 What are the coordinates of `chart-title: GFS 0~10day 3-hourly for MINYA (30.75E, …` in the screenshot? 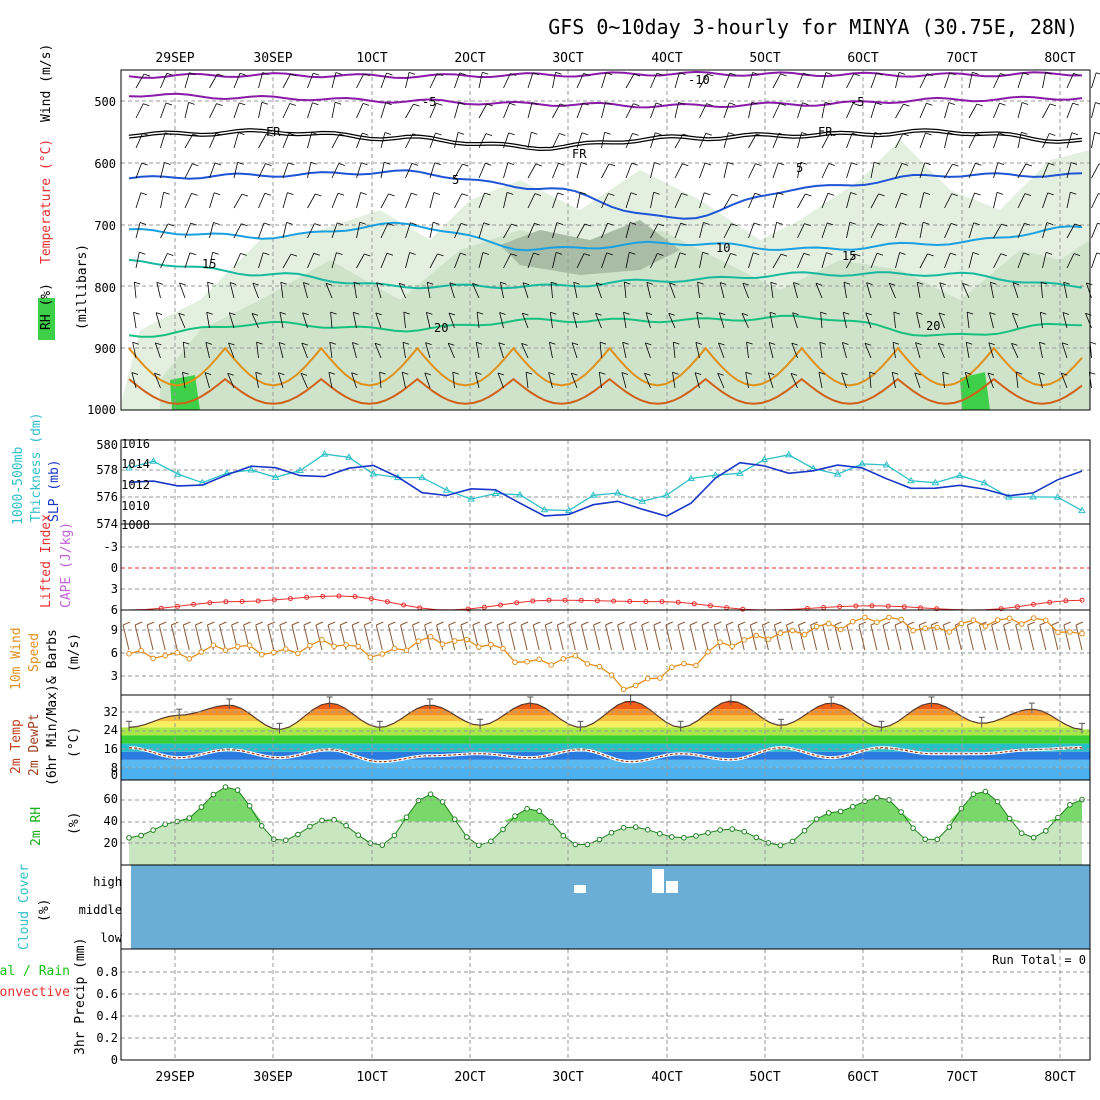 It's located at (813, 27).